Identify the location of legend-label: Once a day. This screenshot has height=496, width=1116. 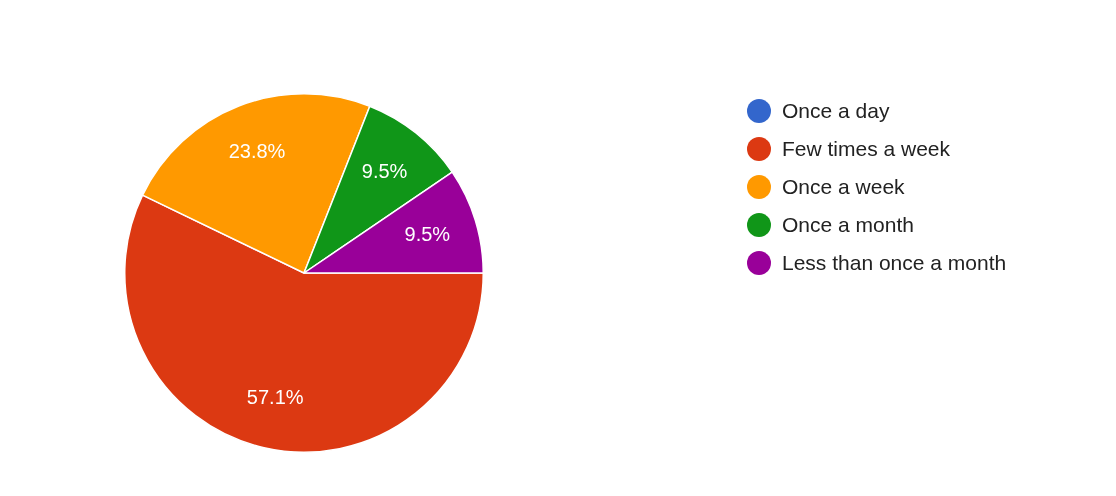
(836, 111).